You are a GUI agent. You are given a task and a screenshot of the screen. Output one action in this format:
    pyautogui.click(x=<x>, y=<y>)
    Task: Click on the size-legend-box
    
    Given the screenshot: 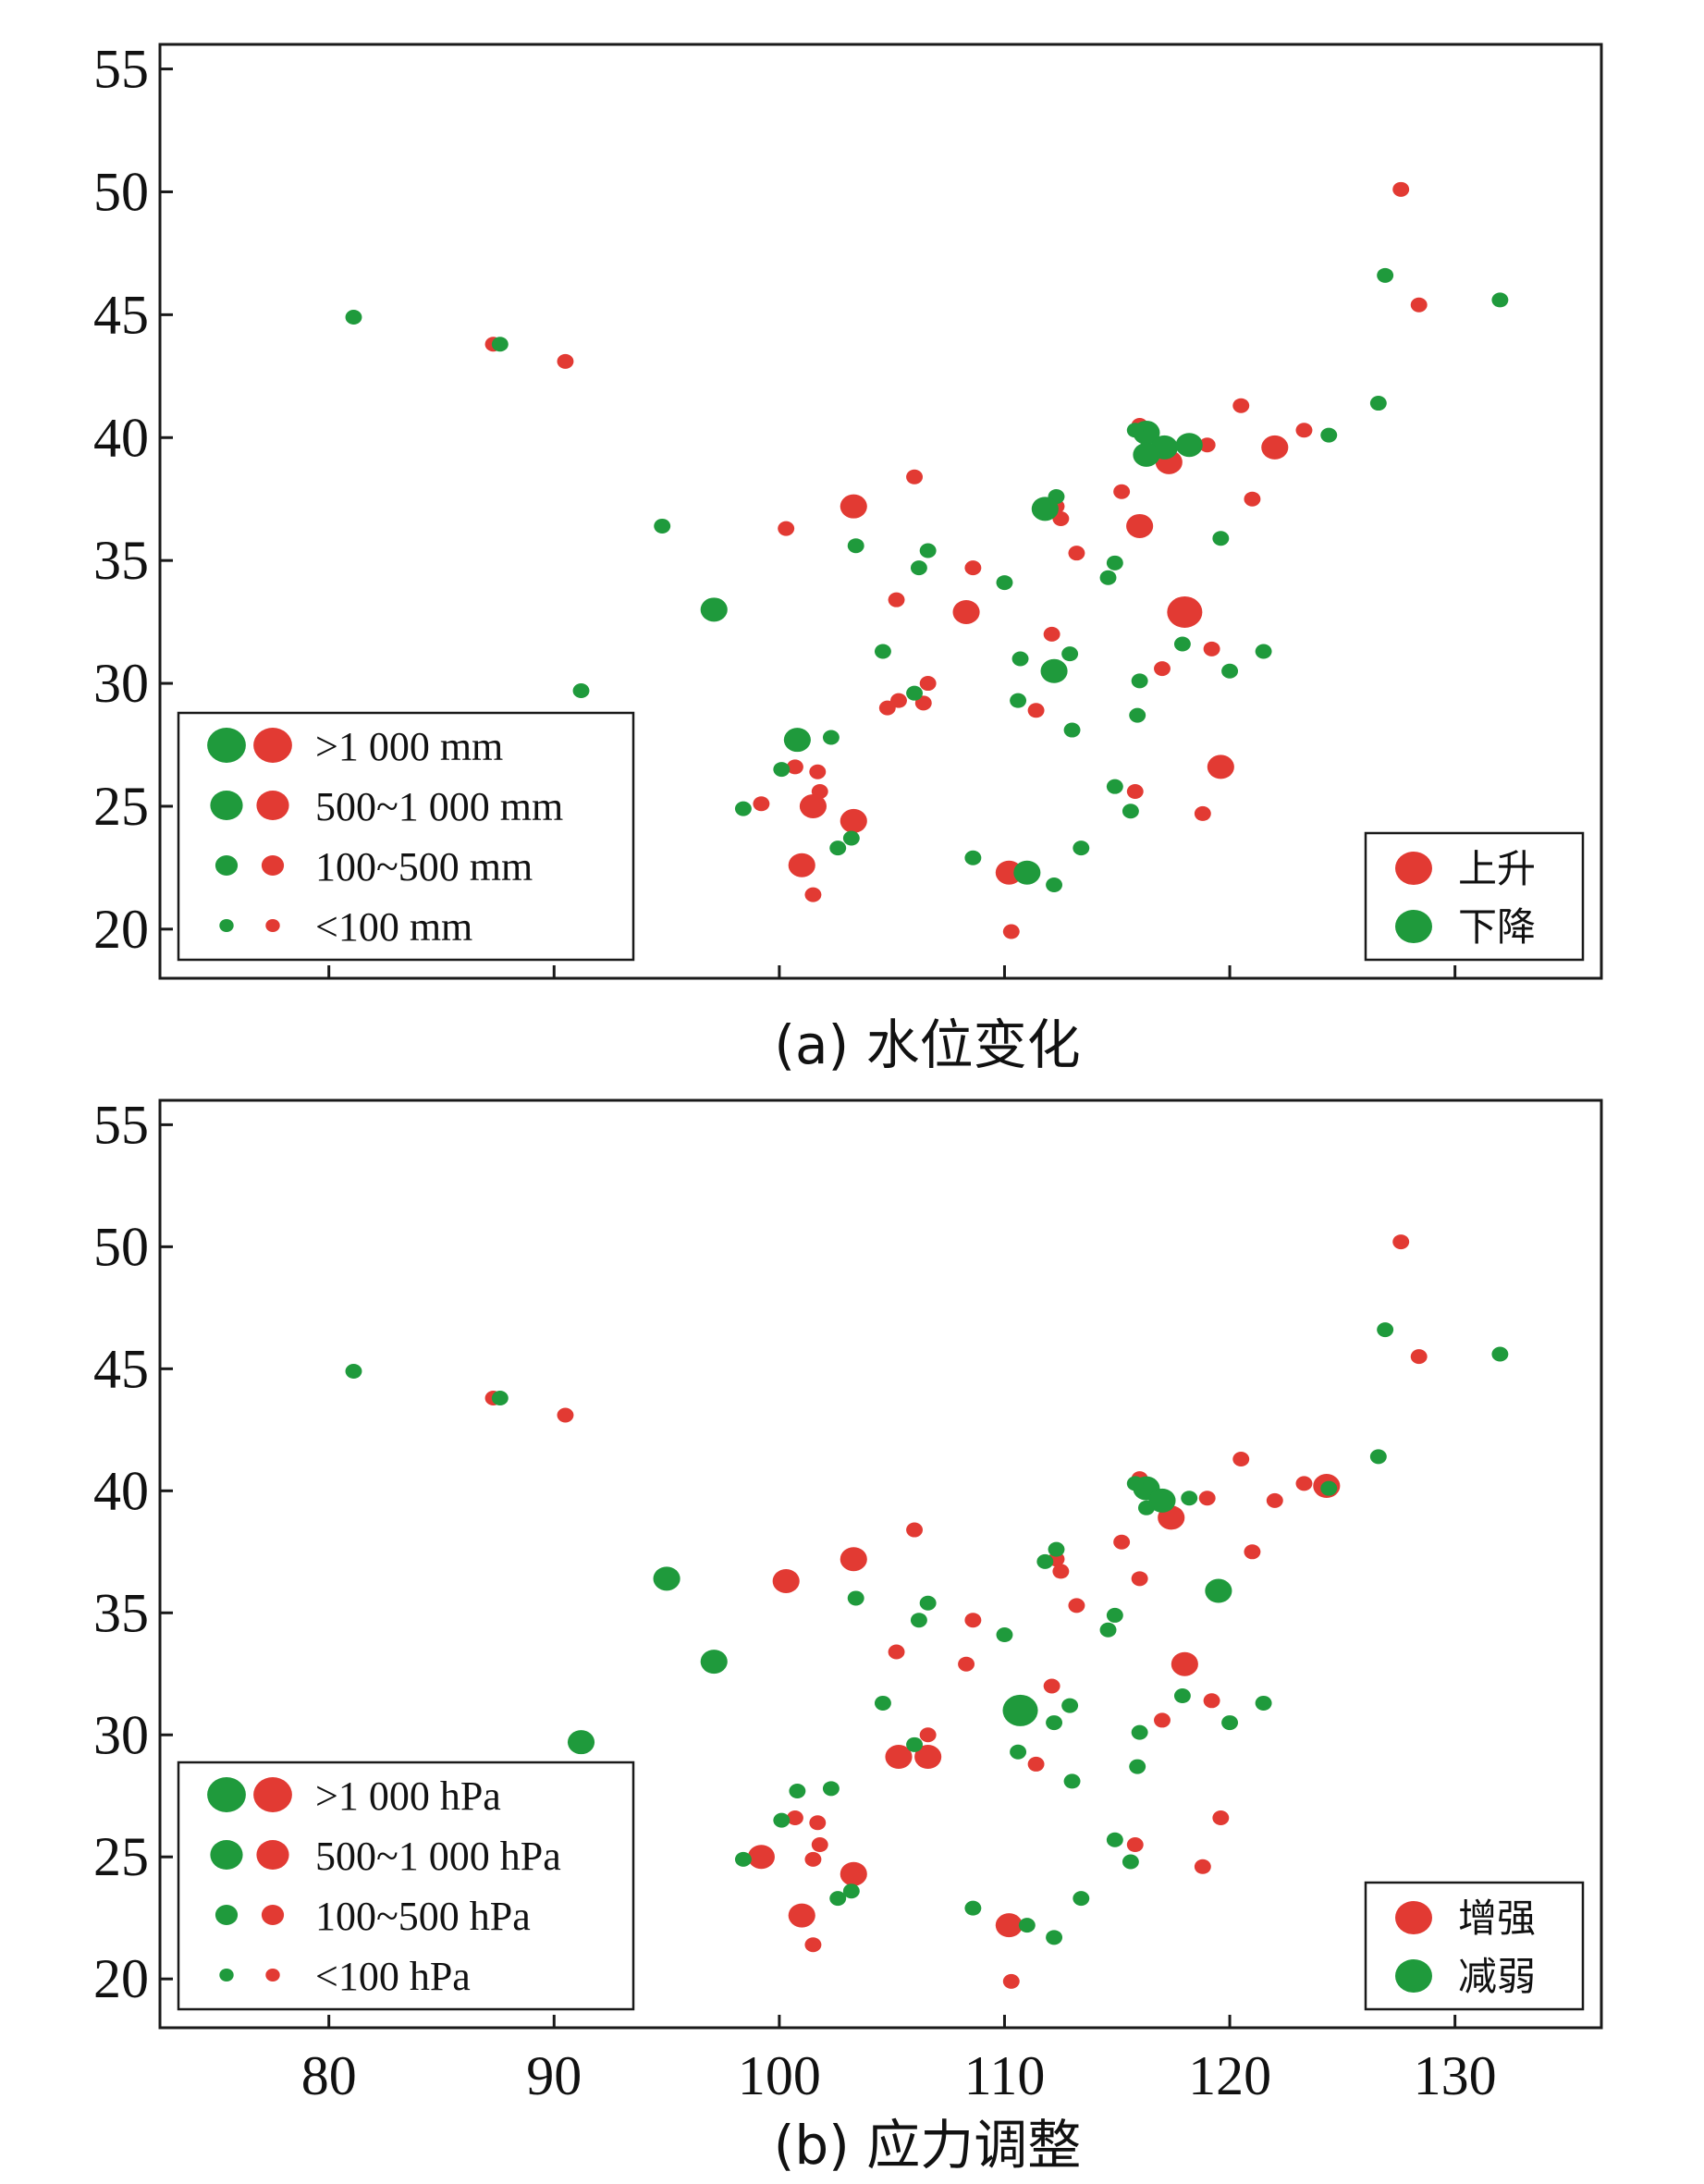 What is the action you would take?
    pyautogui.click(x=406, y=836)
    